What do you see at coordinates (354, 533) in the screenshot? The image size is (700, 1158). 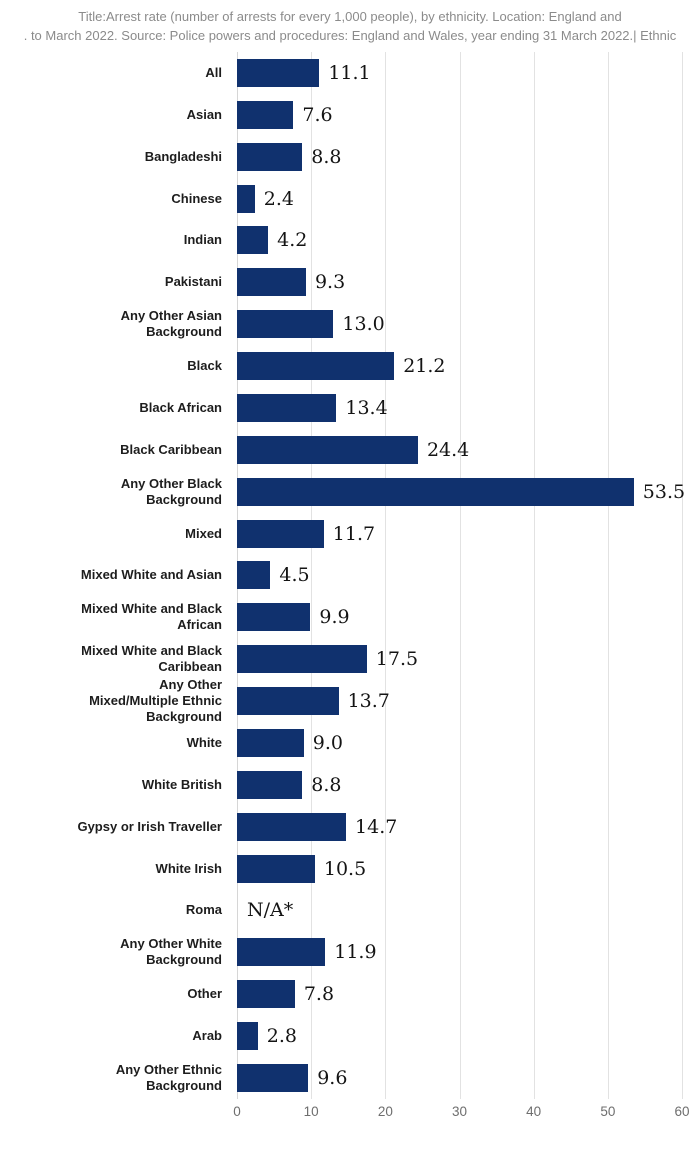 I see `value-label: 11.7` at bounding box center [354, 533].